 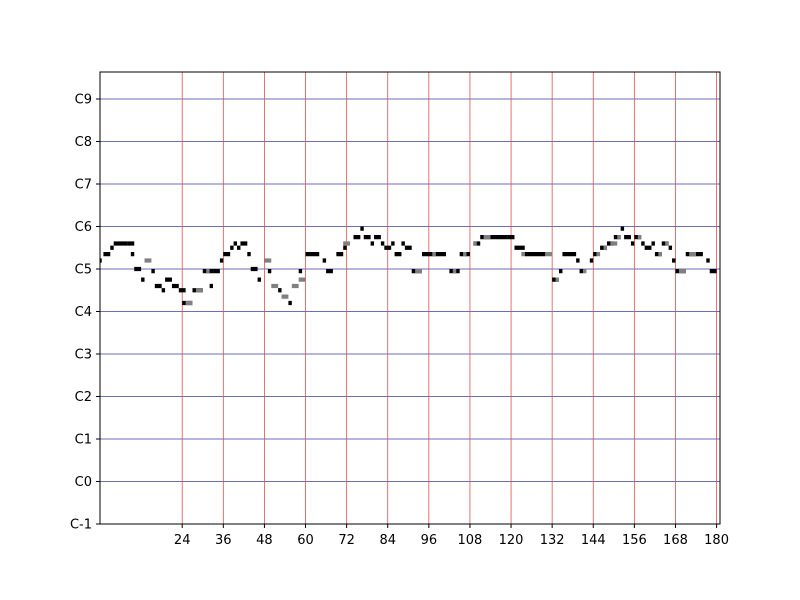 I want to click on y-tick-label: C8, so click(x=83, y=142).